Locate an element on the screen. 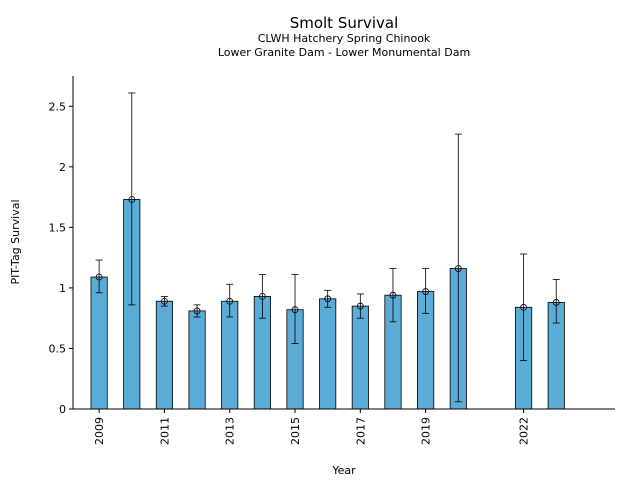 This screenshot has width=640, height=480. point-marker-2022 is located at coordinates (523, 307).